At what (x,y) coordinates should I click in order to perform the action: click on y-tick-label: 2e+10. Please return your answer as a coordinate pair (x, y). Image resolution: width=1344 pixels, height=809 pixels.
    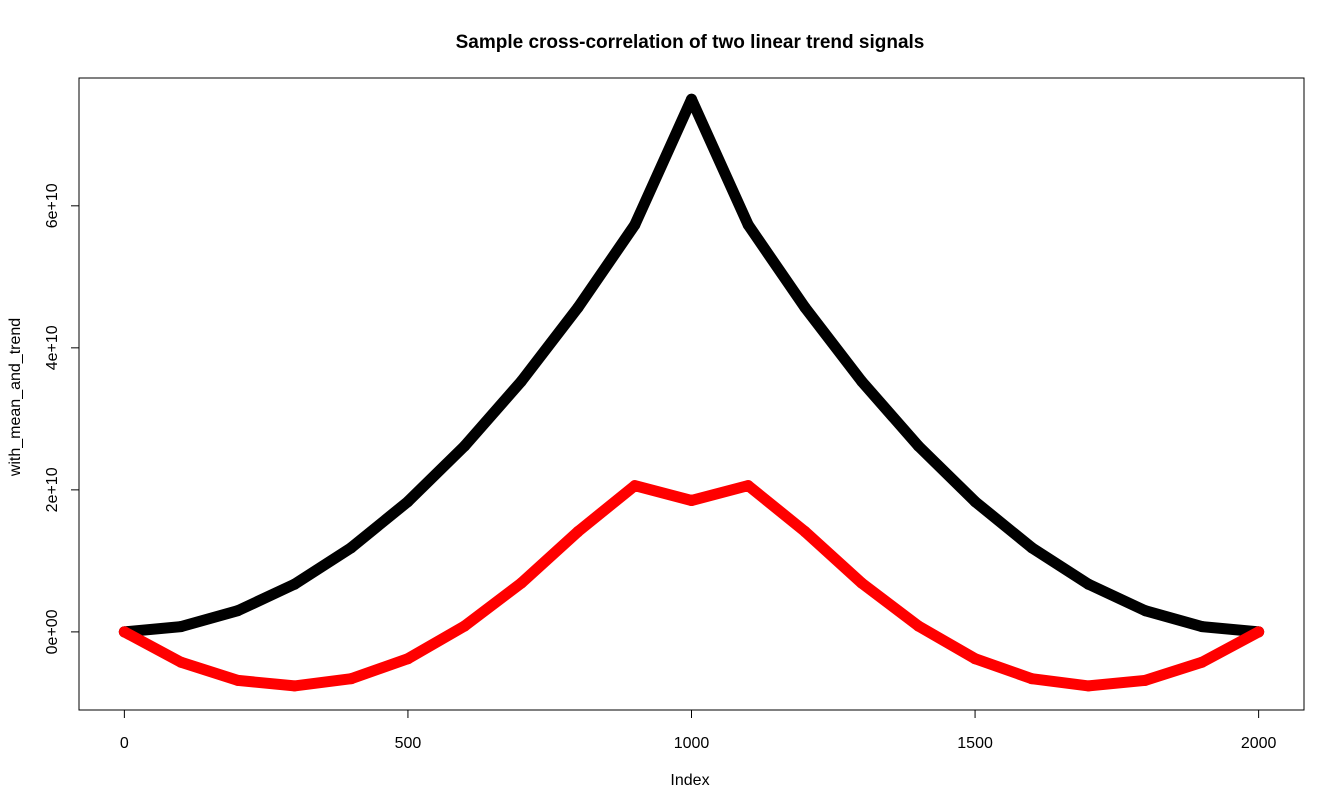
    Looking at the image, I should click on (52, 489).